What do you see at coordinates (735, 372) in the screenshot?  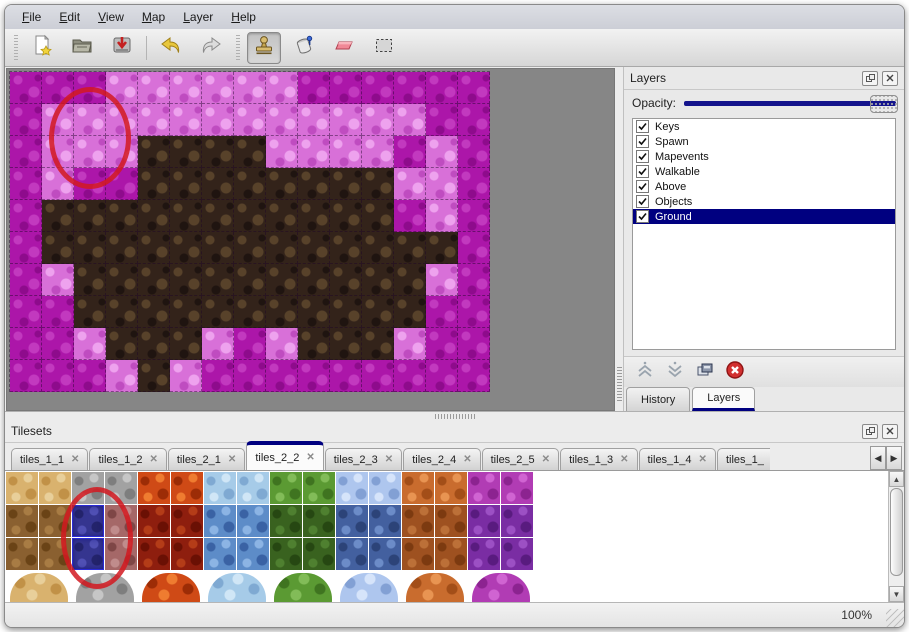 I see `delete-layer-button` at bounding box center [735, 372].